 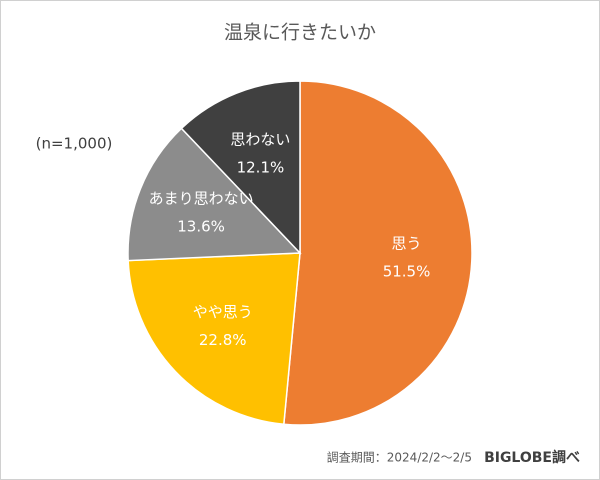 I want to click on survey-period: 調査期間：2024/2/2～2/5, so click(x=399, y=458).